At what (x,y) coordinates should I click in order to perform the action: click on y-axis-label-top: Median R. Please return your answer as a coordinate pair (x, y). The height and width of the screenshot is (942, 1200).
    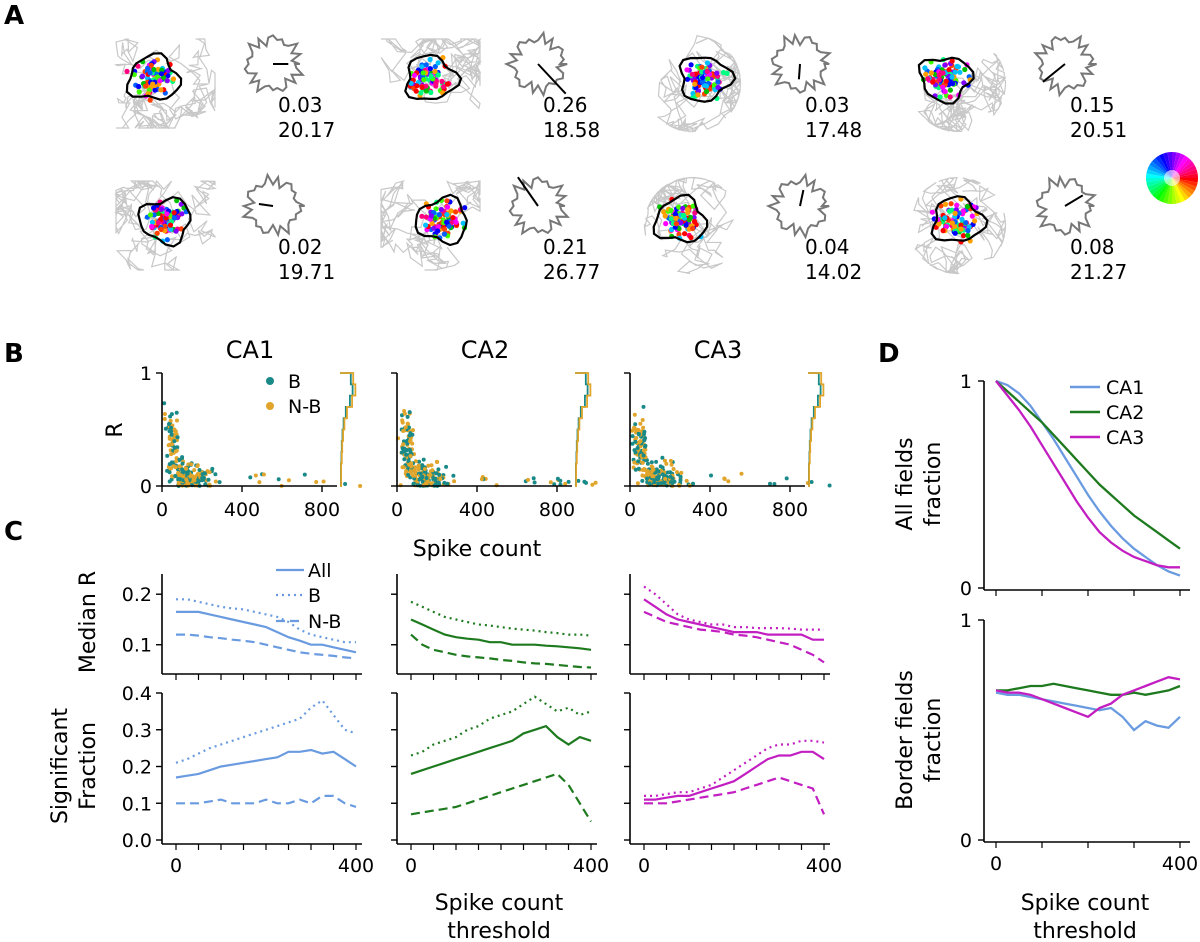
    Looking at the image, I should click on (88, 622).